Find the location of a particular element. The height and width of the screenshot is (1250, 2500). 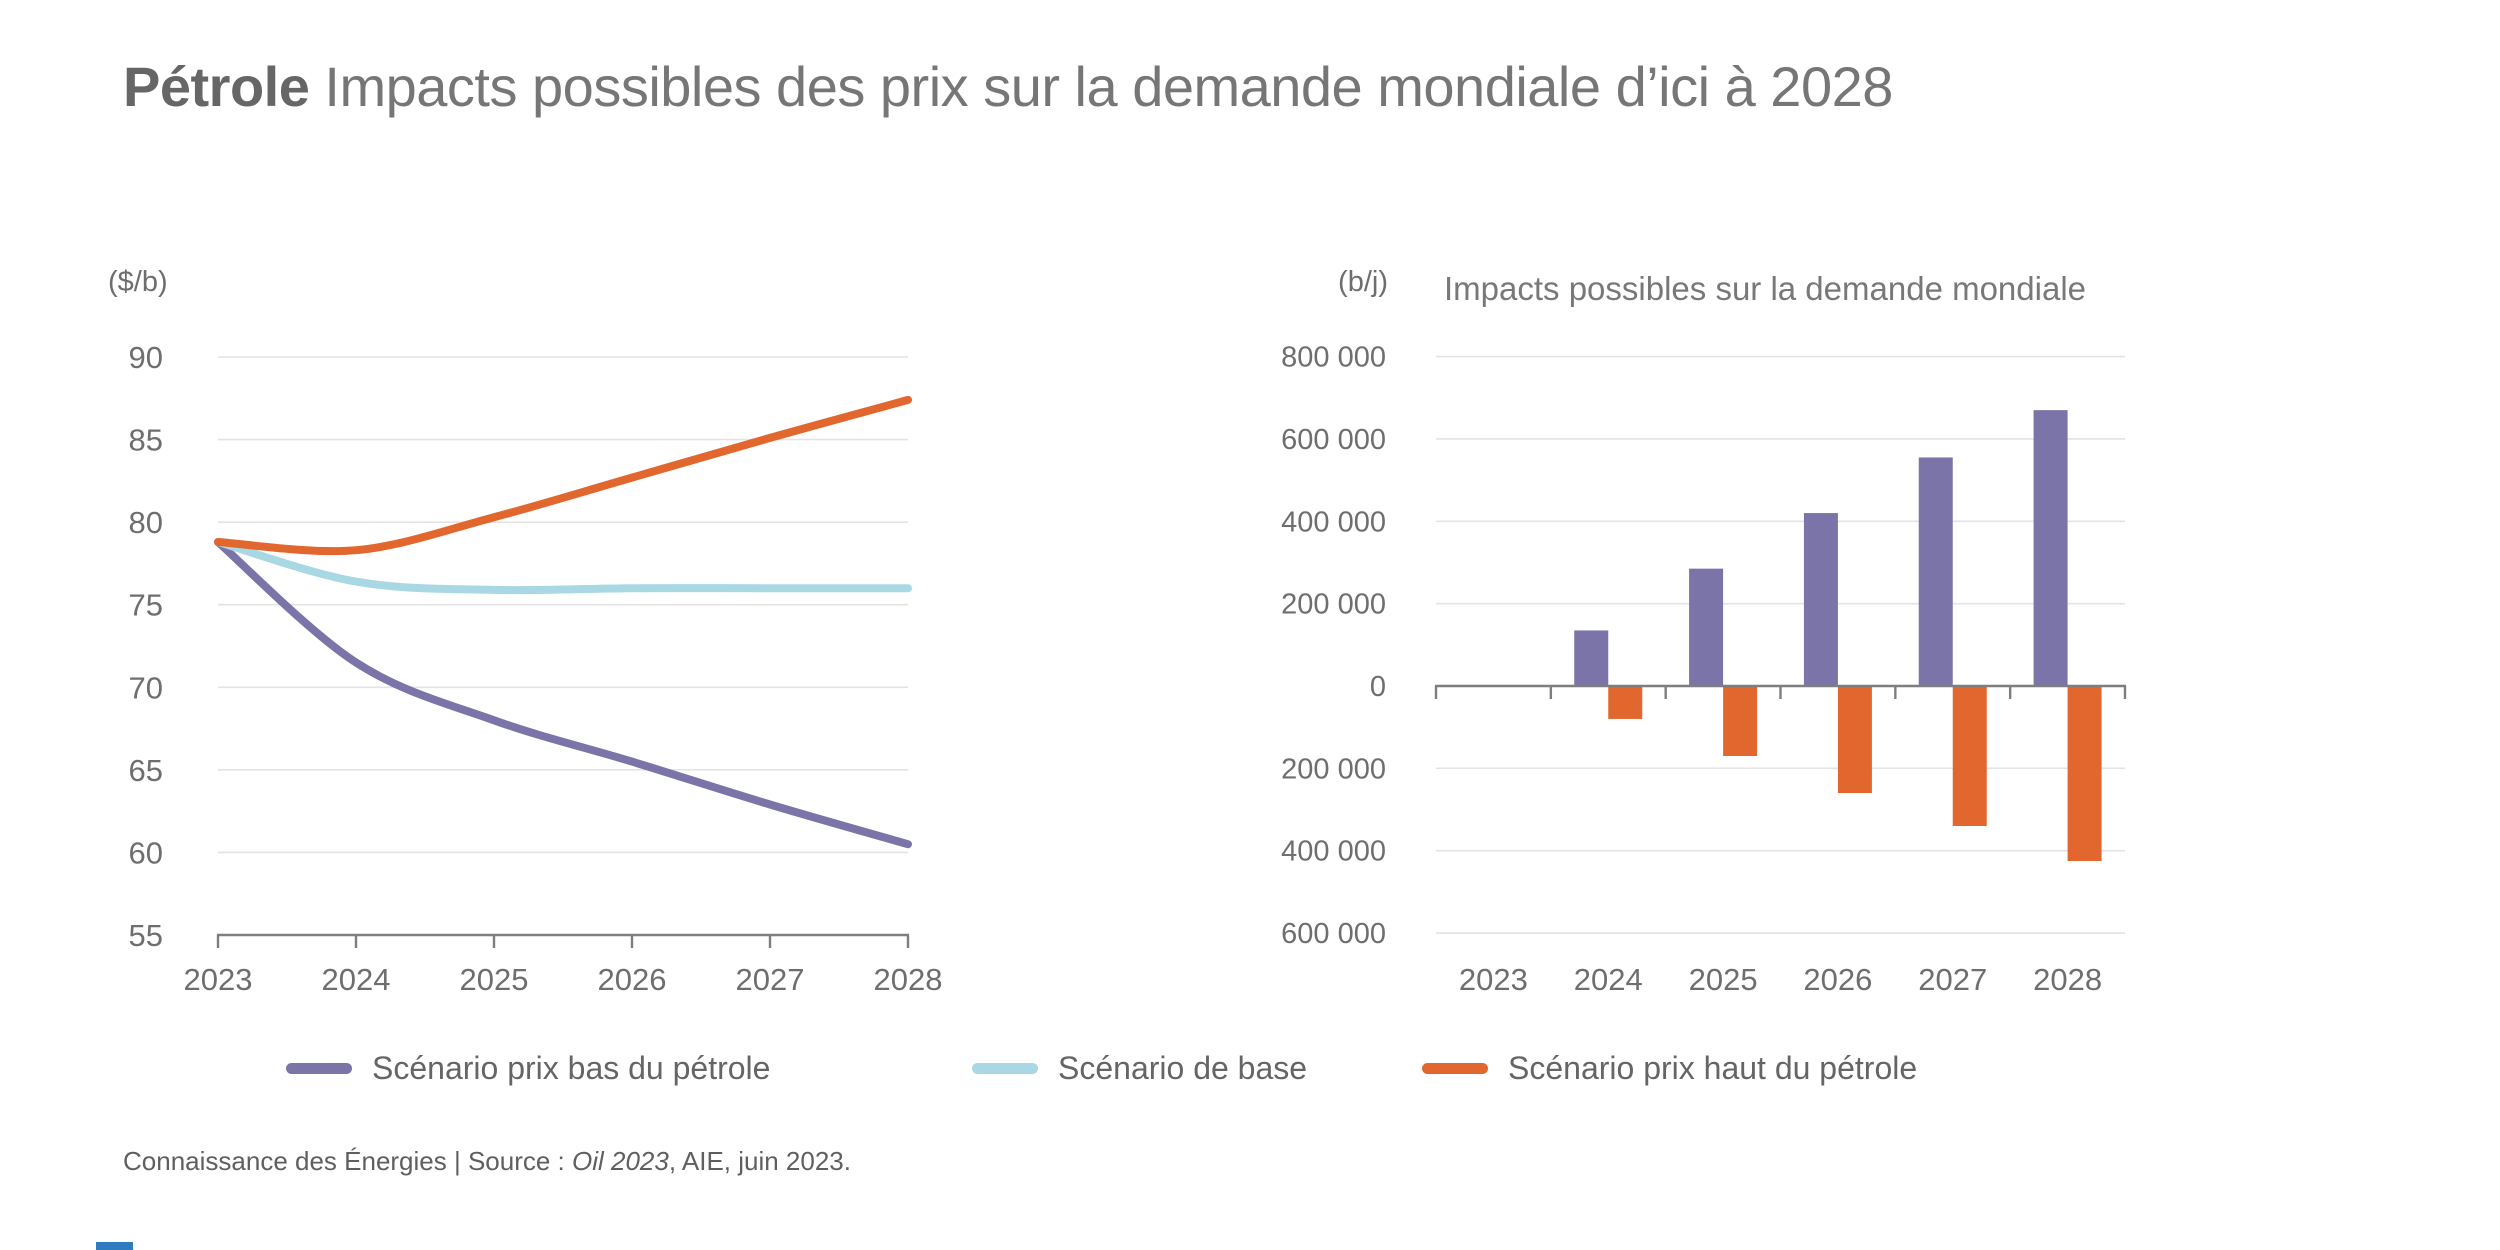

y-tick-label: 55 is located at coordinates (146, 935).